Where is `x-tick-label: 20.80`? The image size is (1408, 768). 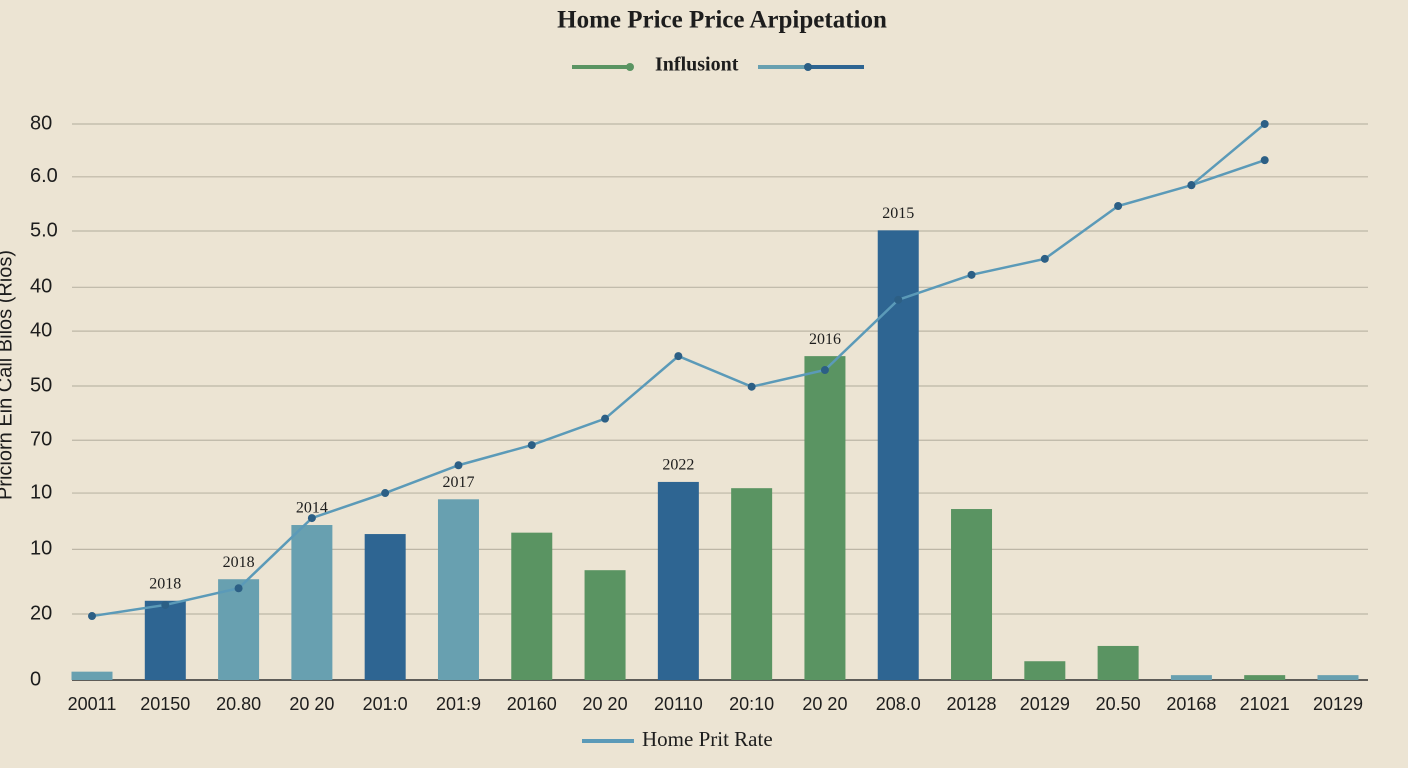
x-tick-label: 20.80 is located at coordinates (238, 704).